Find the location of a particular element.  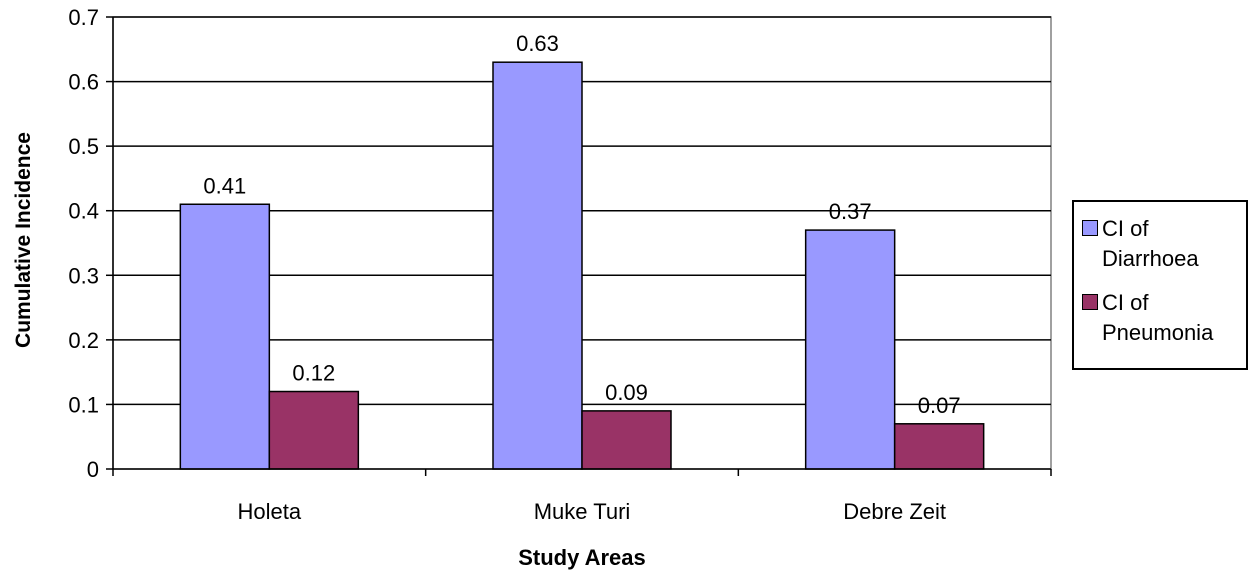

legend-swatch-pneumonia is located at coordinates (1090, 302).